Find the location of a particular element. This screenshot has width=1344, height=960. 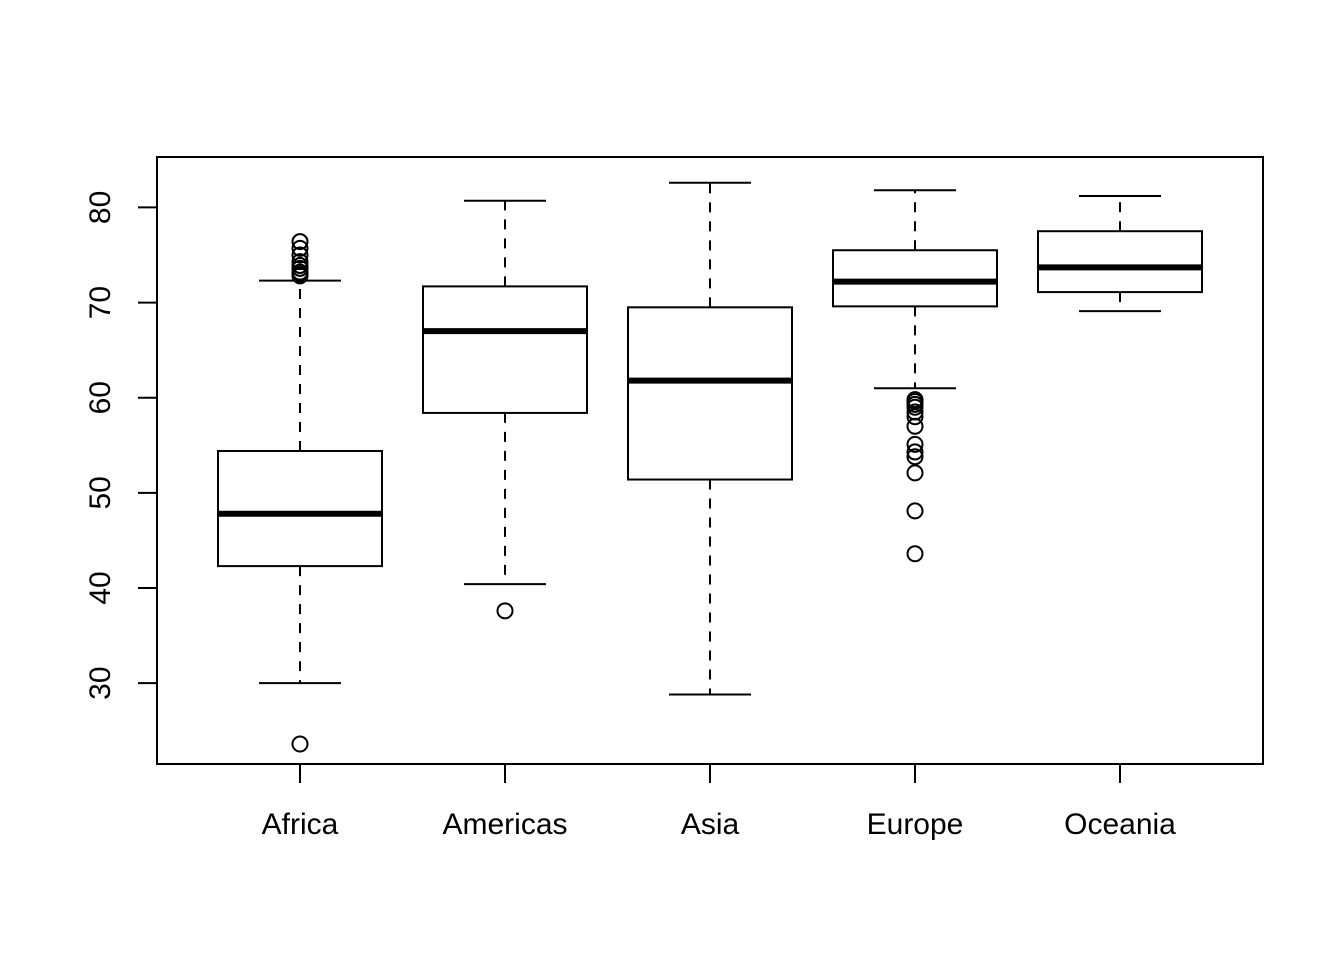

y-tick-label: 50 is located at coordinates (100, 492).